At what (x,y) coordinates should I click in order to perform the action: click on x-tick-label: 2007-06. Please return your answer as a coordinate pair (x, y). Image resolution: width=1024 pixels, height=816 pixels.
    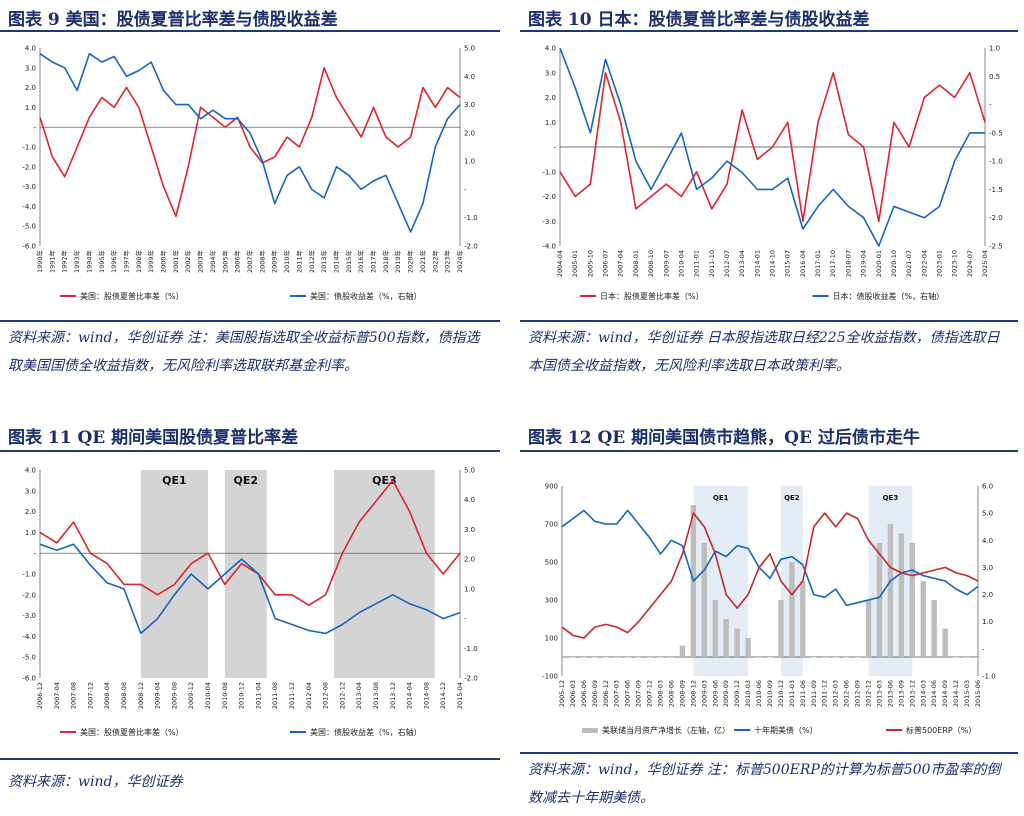
    Looking at the image, I should click on (628, 693).